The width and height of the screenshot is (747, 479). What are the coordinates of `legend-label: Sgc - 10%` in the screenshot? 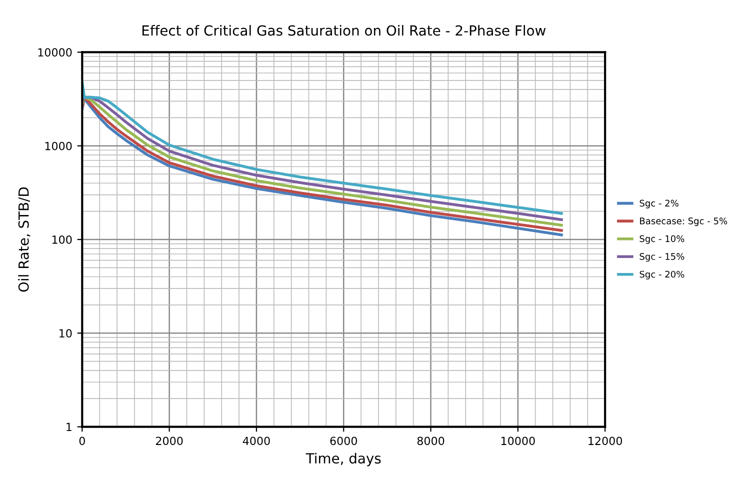 It's located at (662, 239).